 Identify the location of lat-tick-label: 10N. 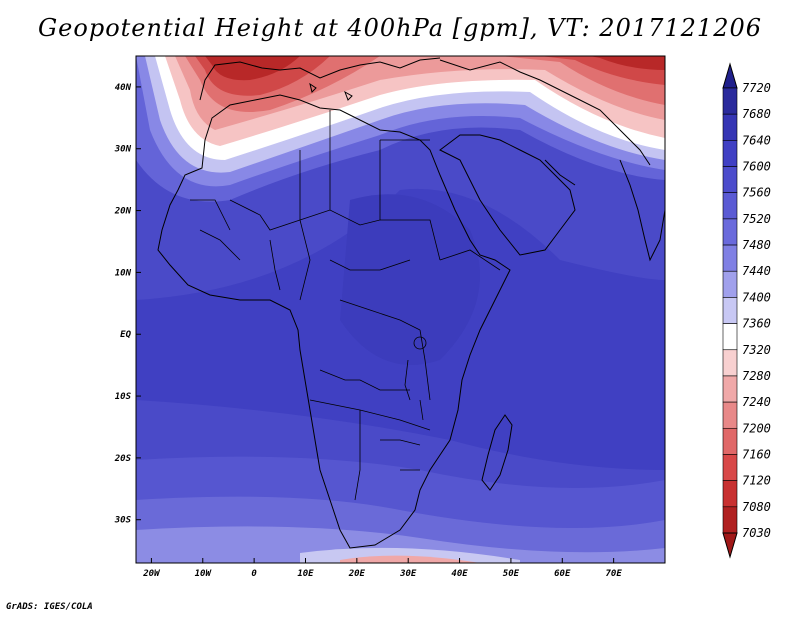
(123, 273).